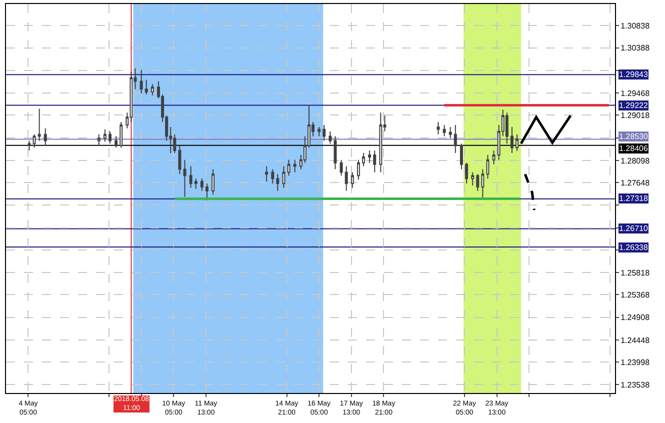 This screenshot has width=665, height=423. What do you see at coordinates (635, 340) in the screenshot?
I see `y-tick-label: 1.24448` at bounding box center [635, 340].